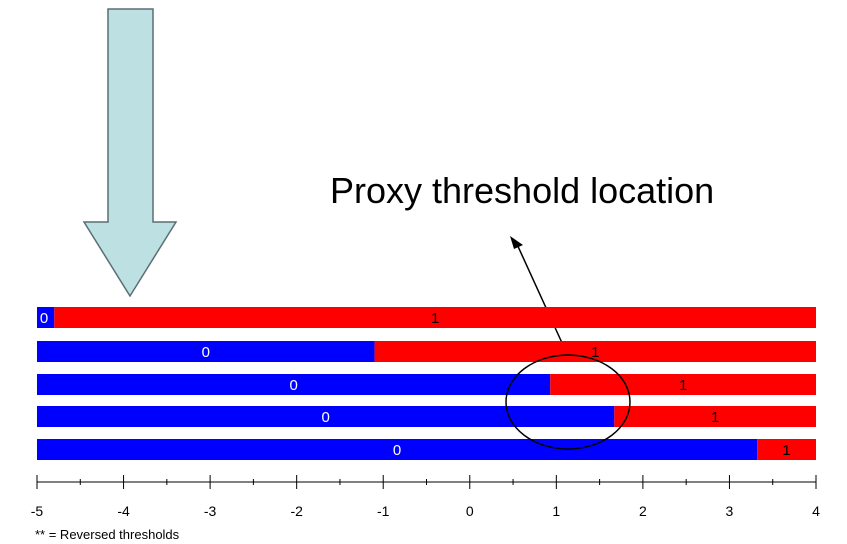  I want to click on x-tick-label: -5, so click(37, 511).